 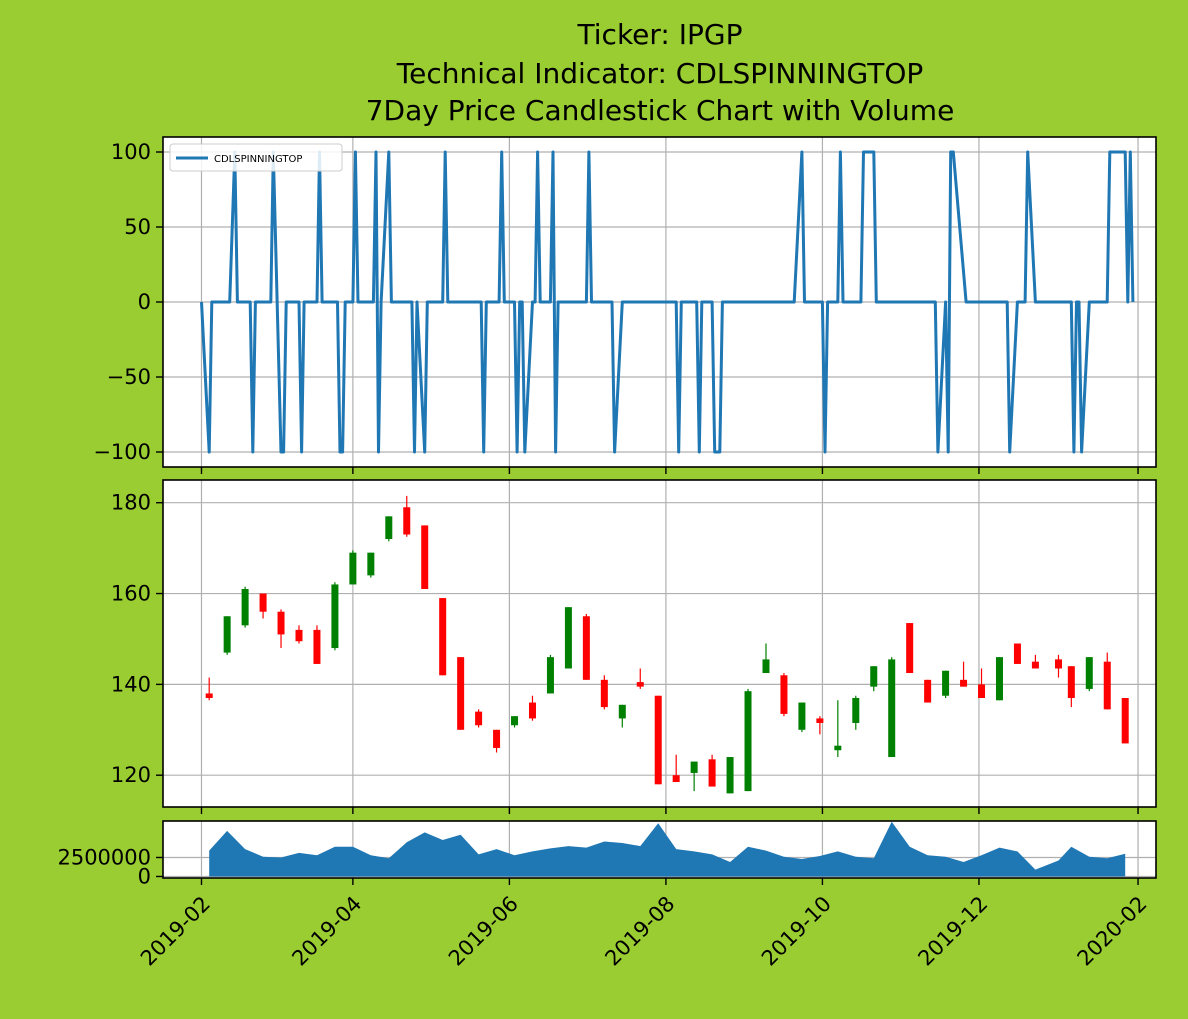 I want to click on y-tick-label: 180, so click(x=131, y=503).